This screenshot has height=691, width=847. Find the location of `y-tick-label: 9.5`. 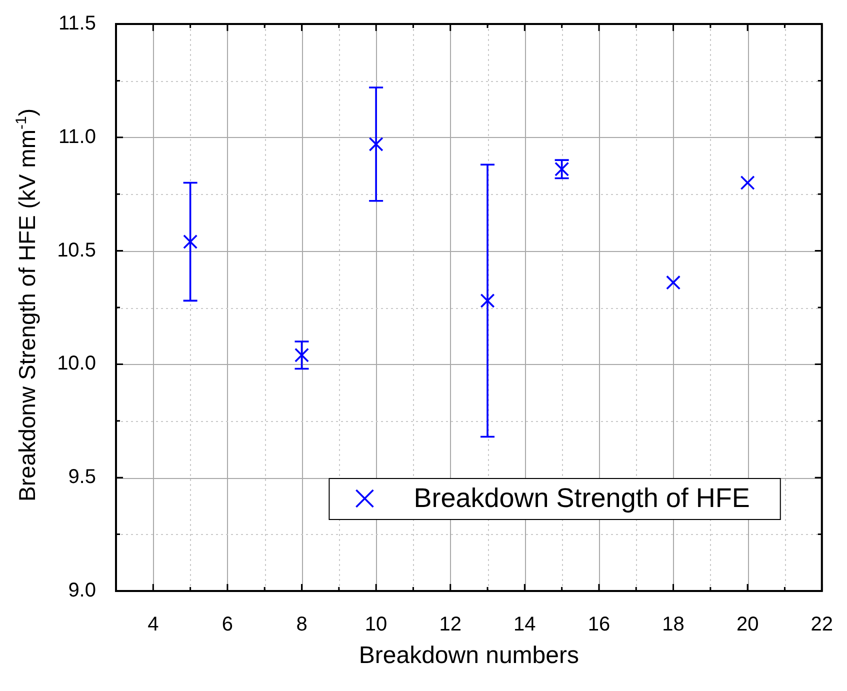

y-tick-label: 9.5 is located at coordinates (82, 477).